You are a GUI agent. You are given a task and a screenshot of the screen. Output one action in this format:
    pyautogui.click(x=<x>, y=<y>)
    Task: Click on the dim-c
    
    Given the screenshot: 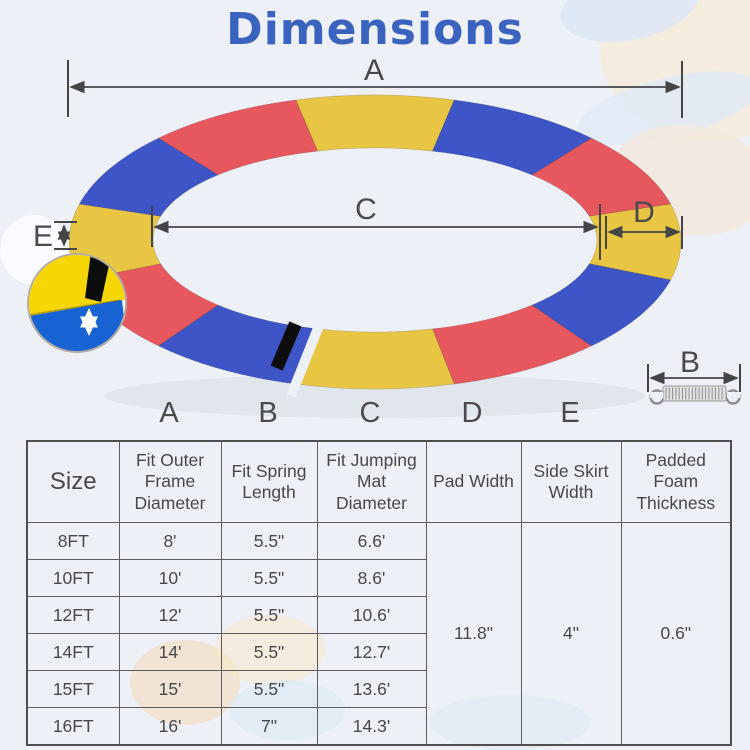 What is the action you would take?
    pyautogui.click(x=376, y=232)
    